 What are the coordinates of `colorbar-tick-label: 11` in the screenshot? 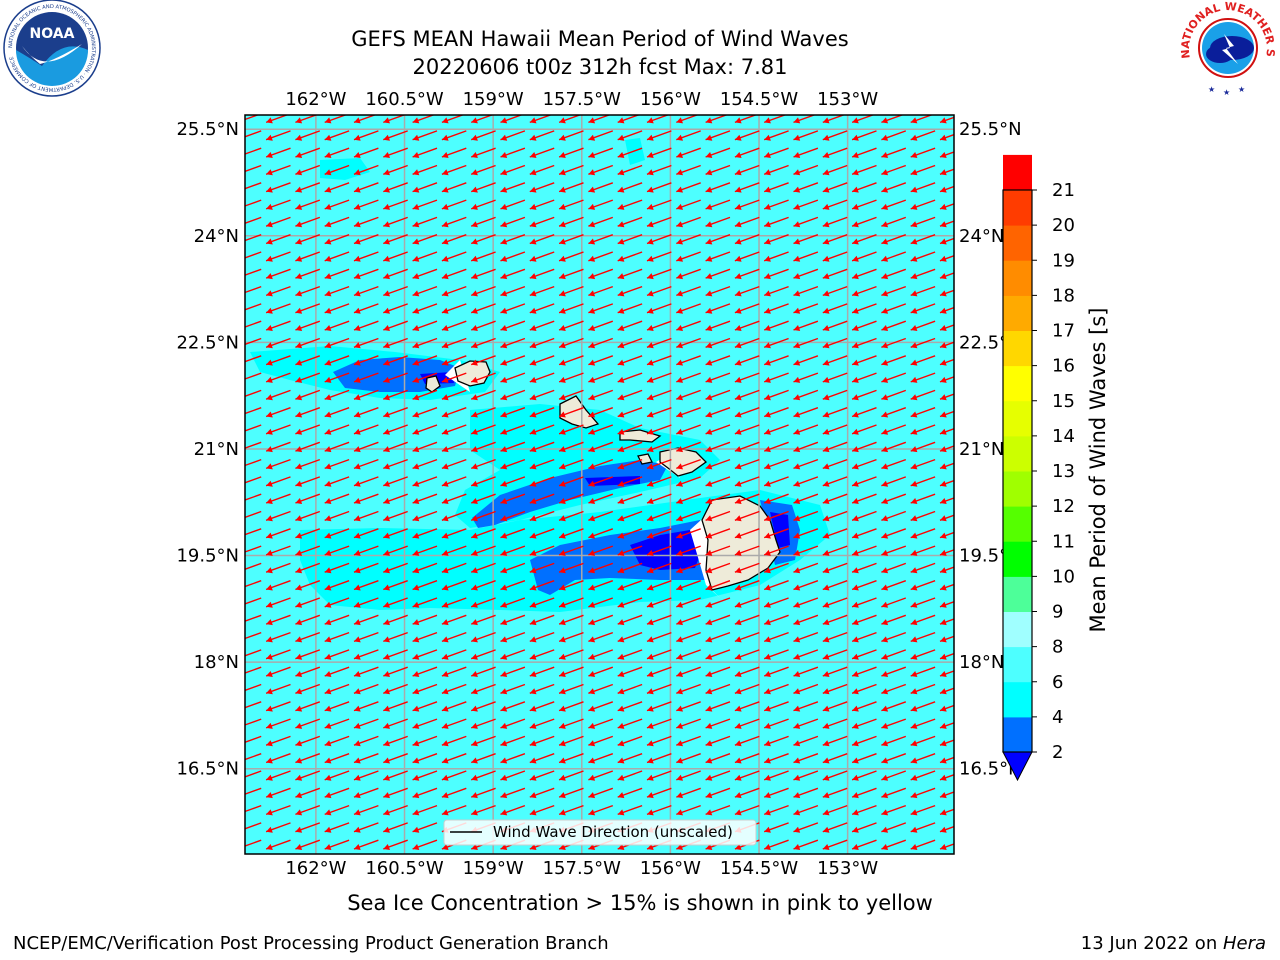 It's located at (1063, 541).